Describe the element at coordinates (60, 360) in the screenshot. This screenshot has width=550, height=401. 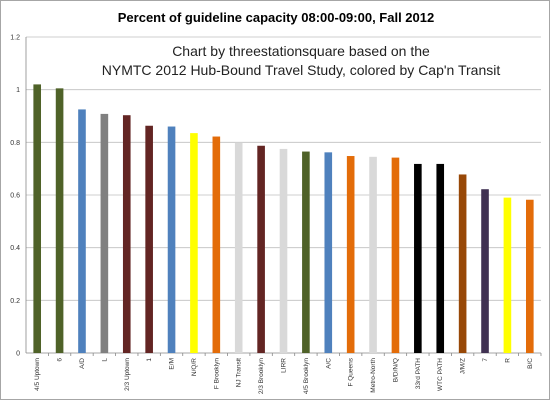
I see `x-tick-label: 6` at that location.